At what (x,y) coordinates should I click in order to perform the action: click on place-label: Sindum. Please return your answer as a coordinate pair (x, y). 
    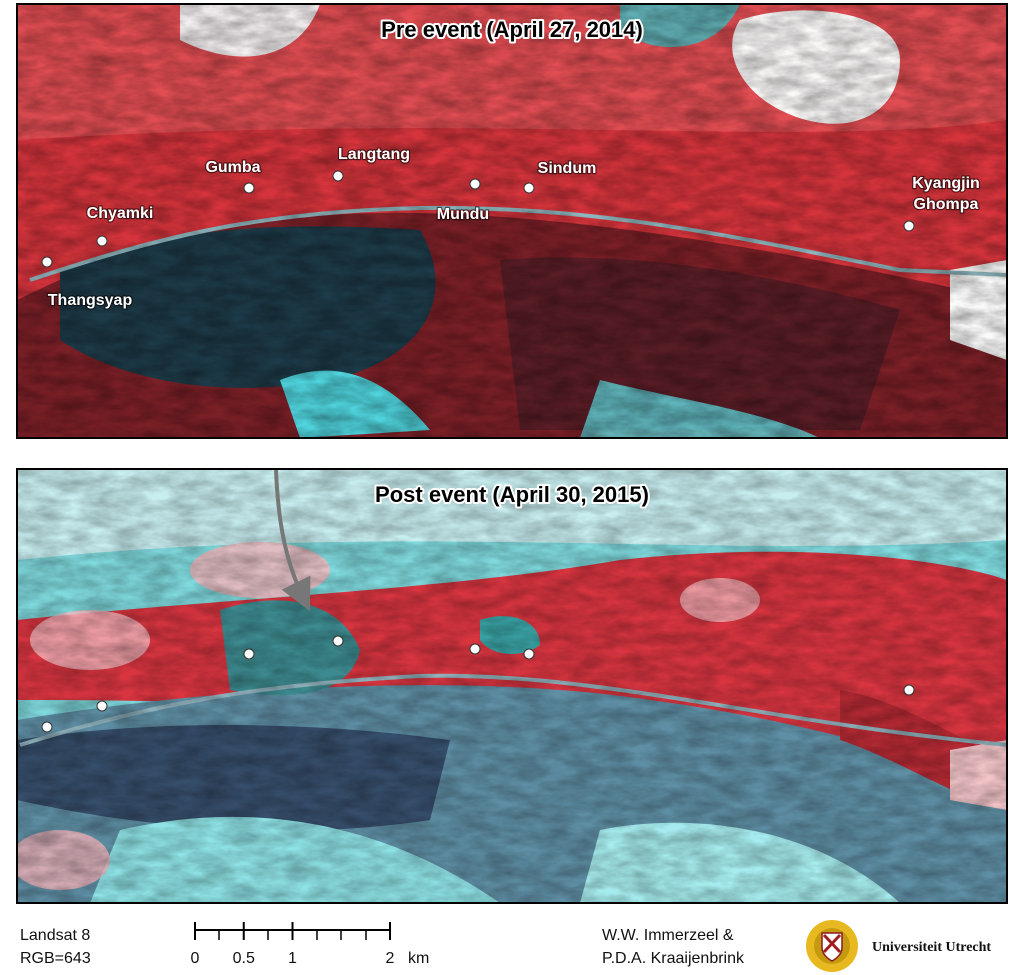
    Looking at the image, I should click on (567, 168).